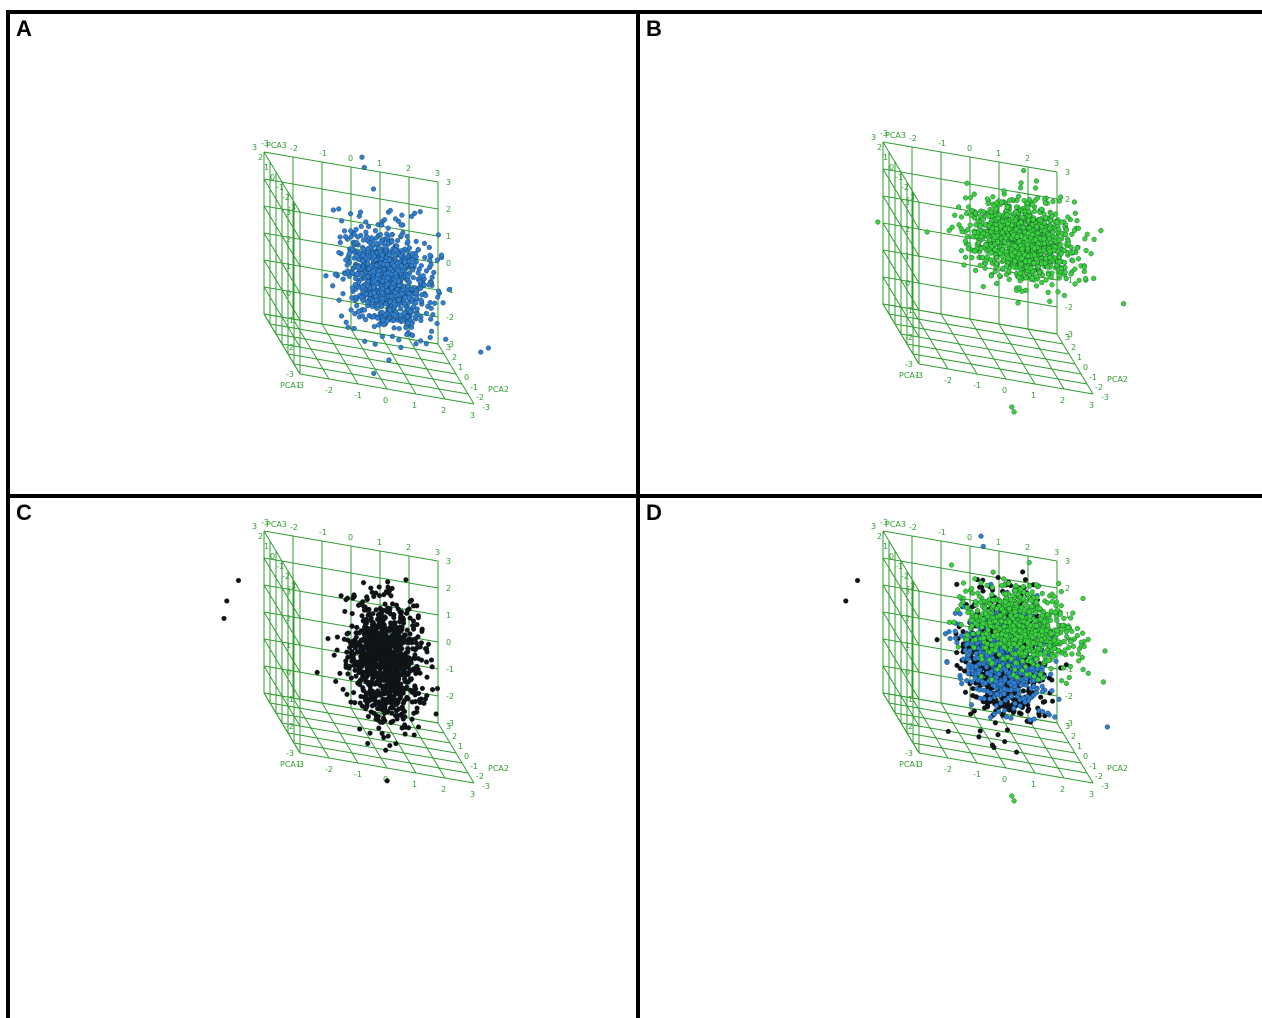  I want to click on tick-label-top: -2, so click(294, 527).